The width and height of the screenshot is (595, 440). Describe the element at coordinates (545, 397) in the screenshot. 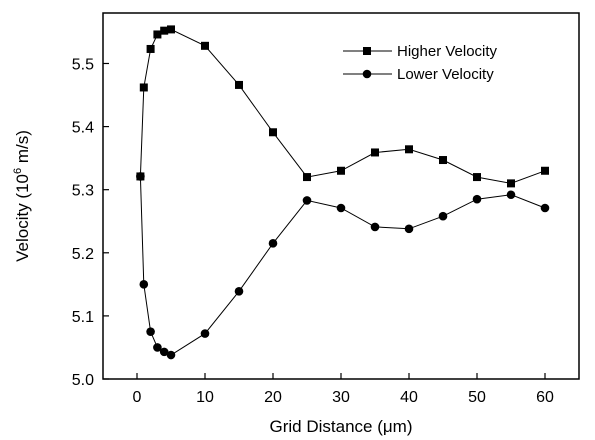

I see `x-tick-label: 60` at that location.